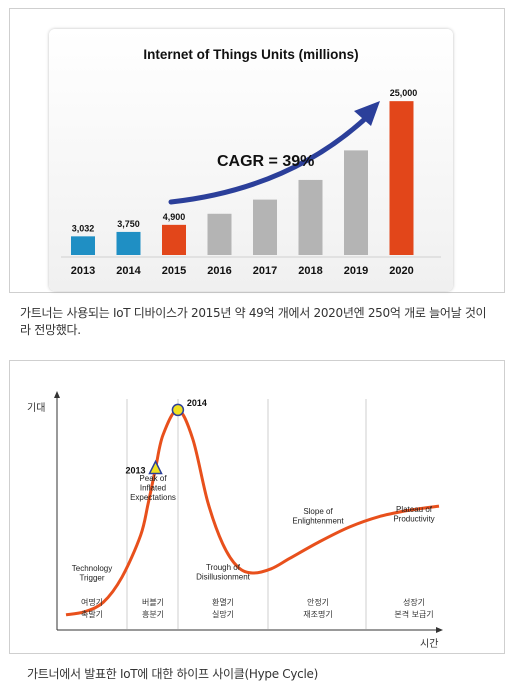  Describe the element at coordinates (174, 217) in the screenshot. I see `data-label-2015: 4,900` at that location.